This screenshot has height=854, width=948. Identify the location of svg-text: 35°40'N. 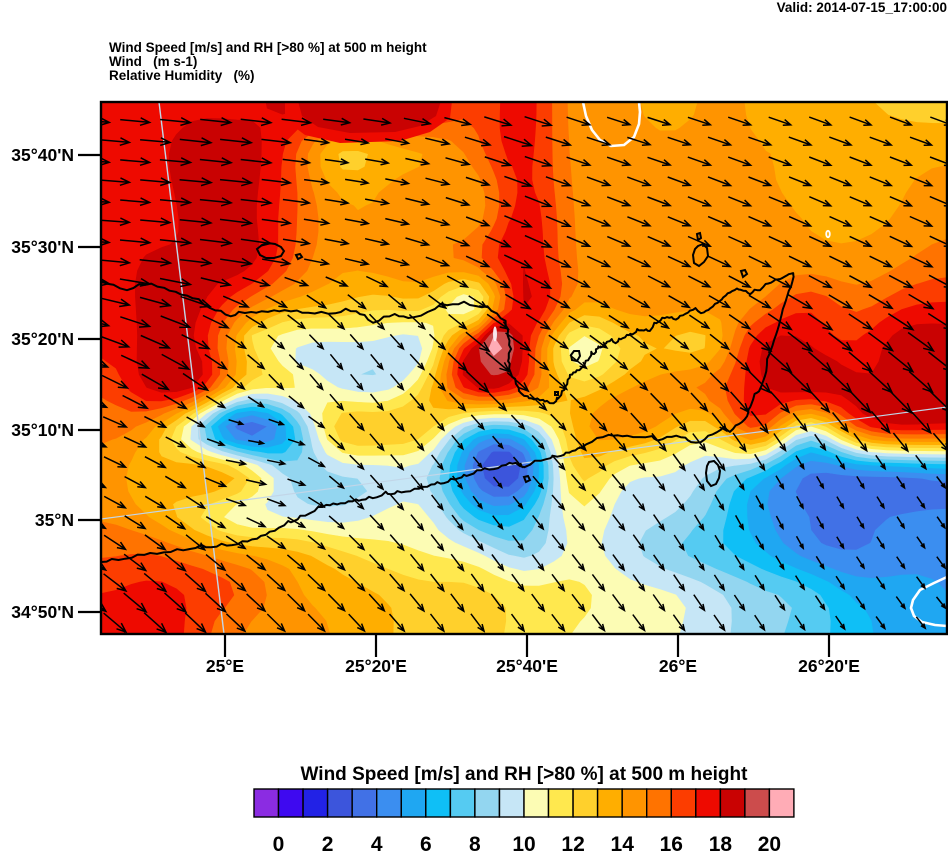
(42, 155).